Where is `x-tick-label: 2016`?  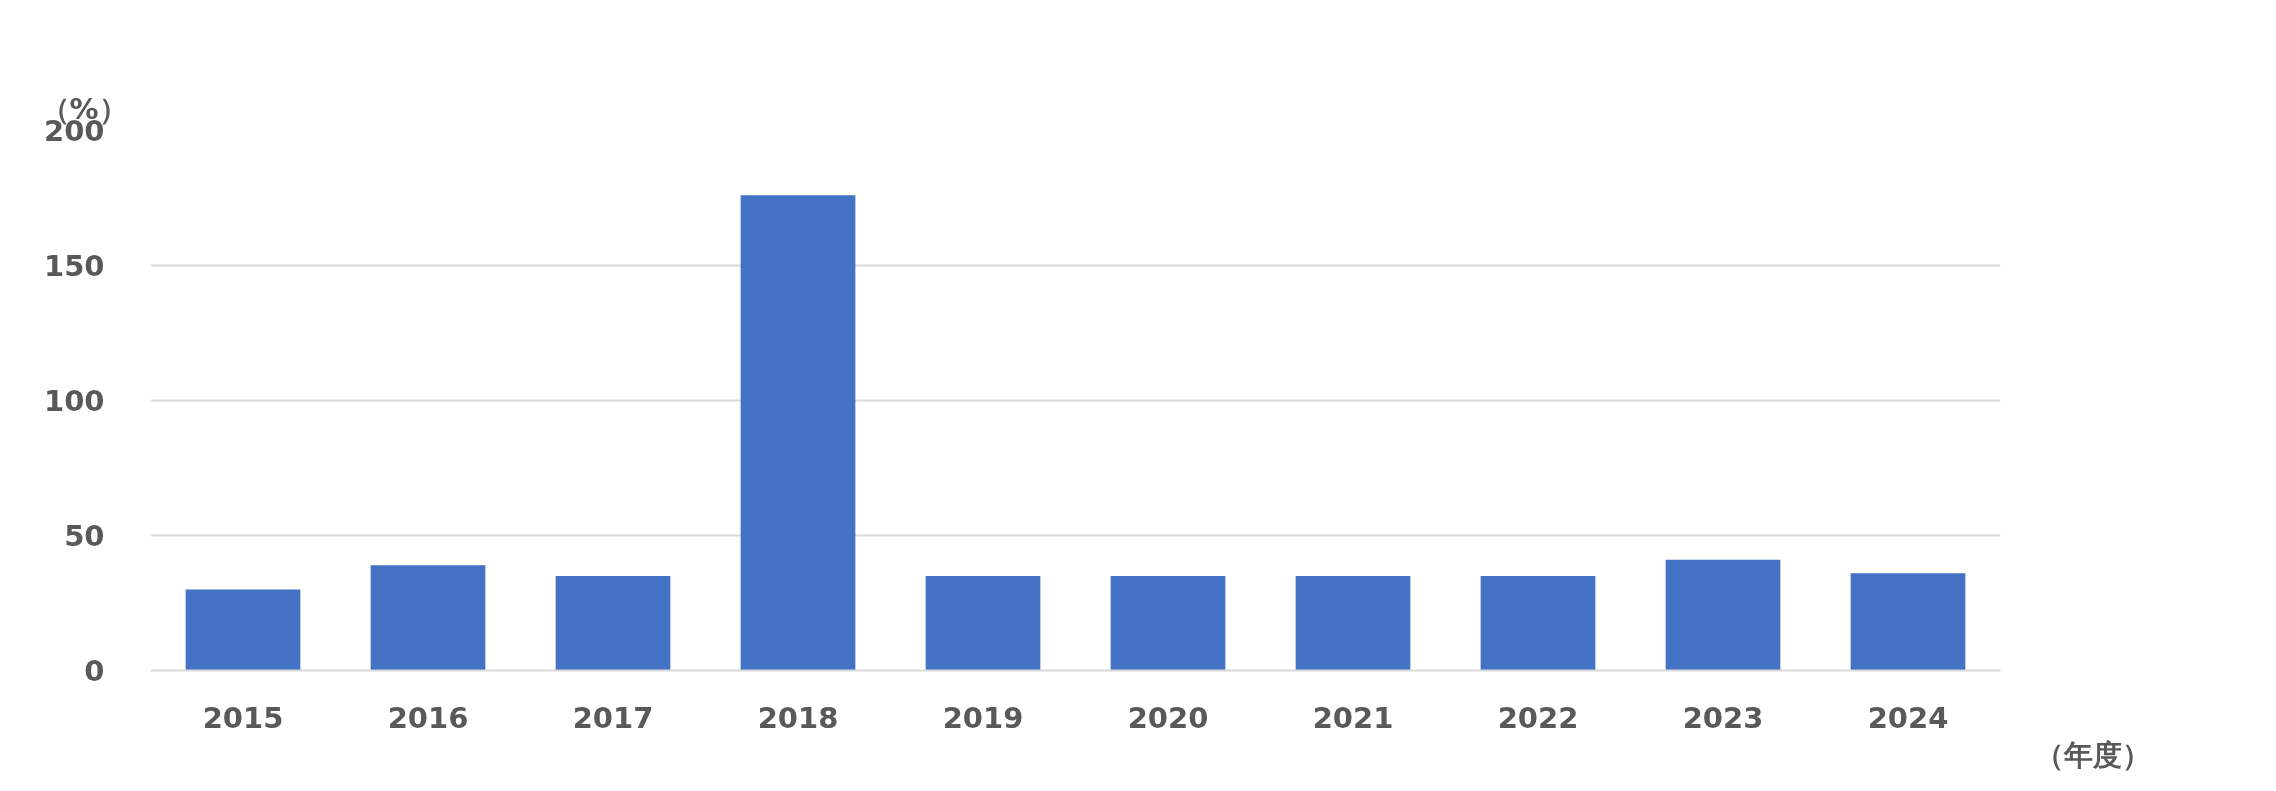 x-tick-label: 2016 is located at coordinates (428, 717).